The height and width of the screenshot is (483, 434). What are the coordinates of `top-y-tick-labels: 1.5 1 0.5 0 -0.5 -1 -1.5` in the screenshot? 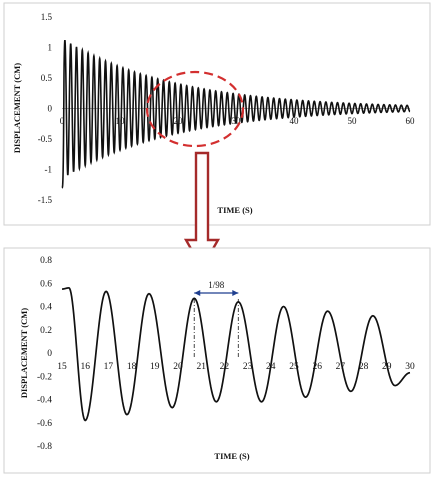 It's located at (45, 108).